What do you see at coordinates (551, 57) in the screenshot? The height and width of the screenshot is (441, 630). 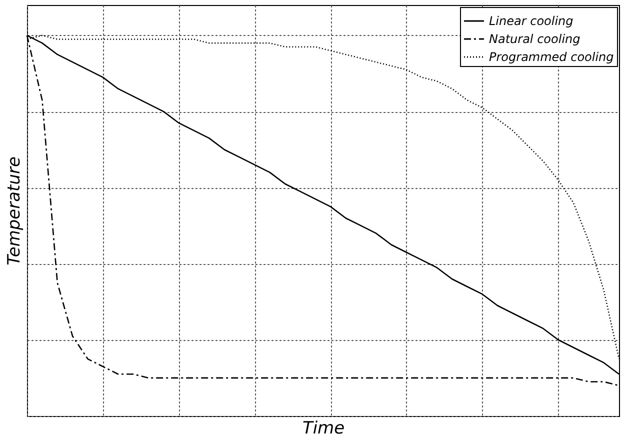 I see `legend-label: Programmed cooling` at bounding box center [551, 57].